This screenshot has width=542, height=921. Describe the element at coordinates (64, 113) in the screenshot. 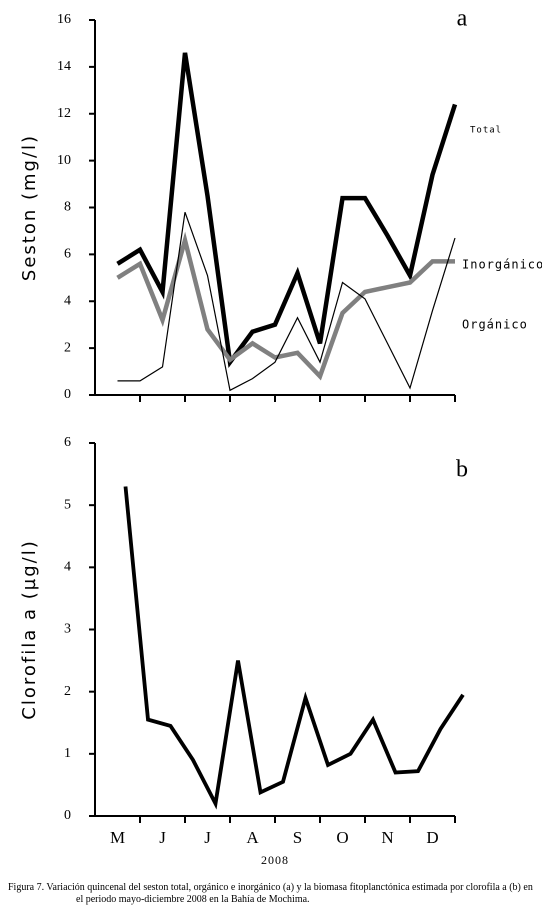

I see `y-tick-label: 12` at that location.